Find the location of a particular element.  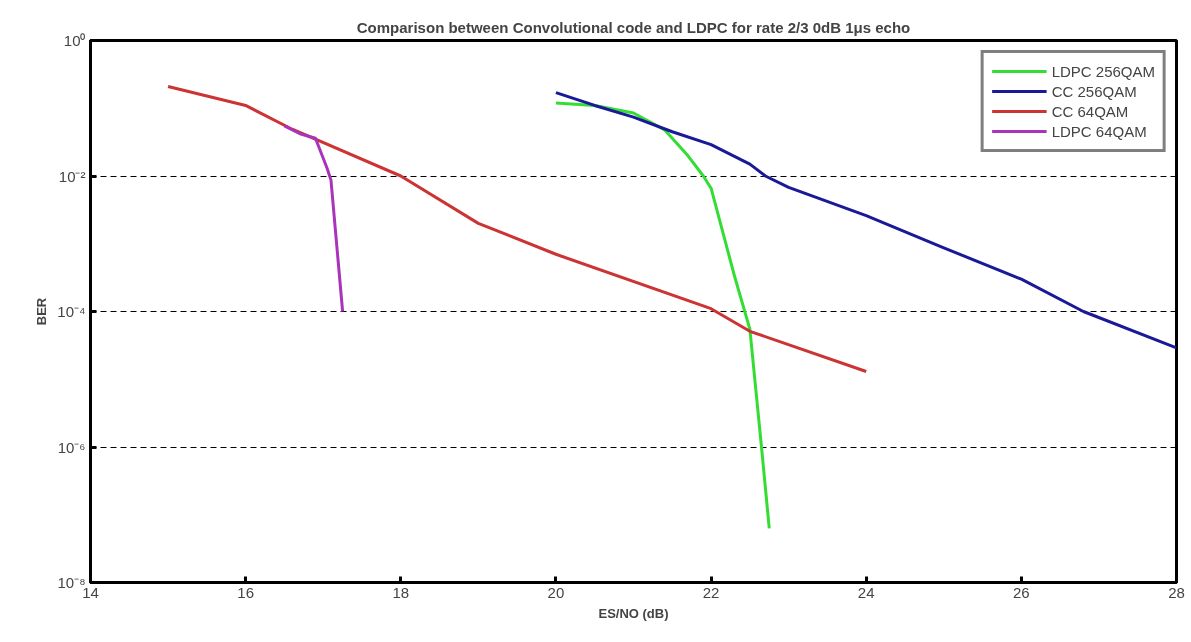

x-axis-title: ES/NO (dB) is located at coordinates (633, 613).